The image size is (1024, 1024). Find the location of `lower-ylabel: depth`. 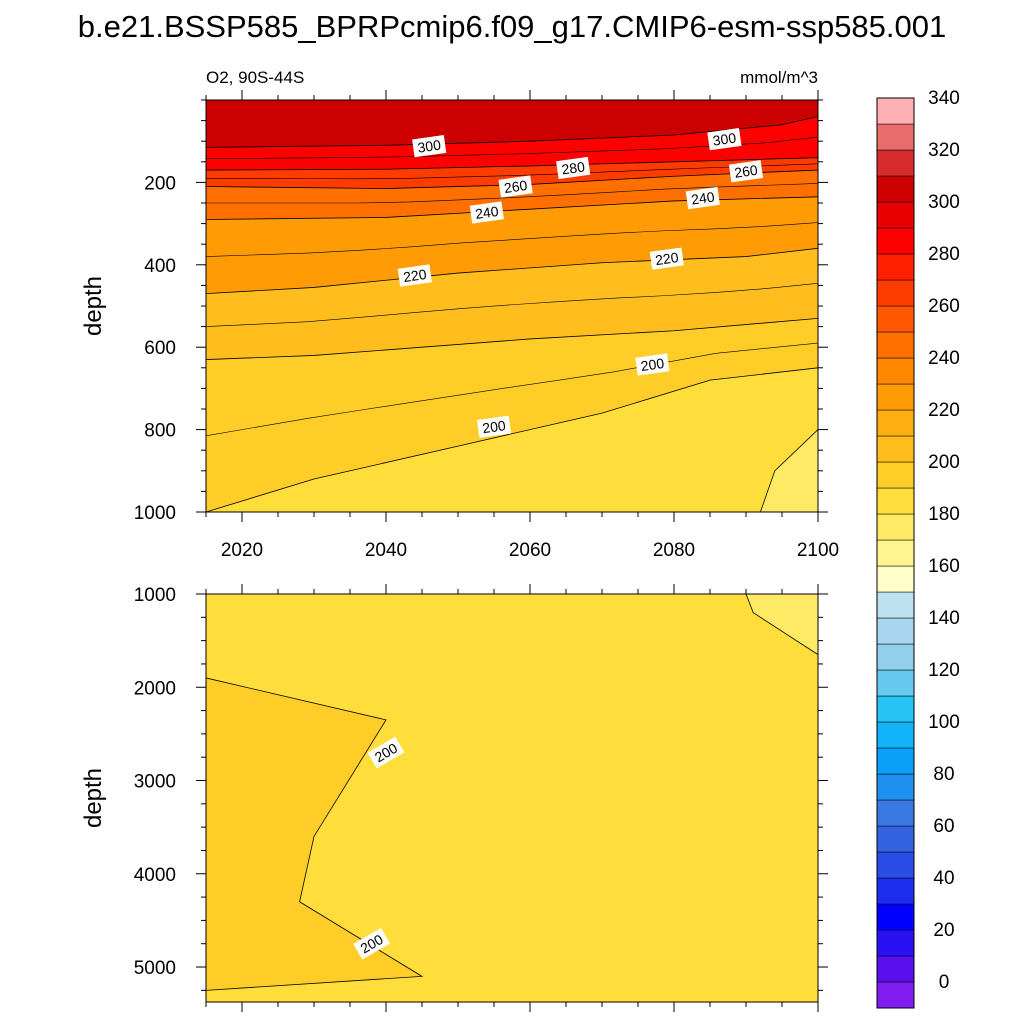

lower-ylabel: depth is located at coordinates (93, 798).